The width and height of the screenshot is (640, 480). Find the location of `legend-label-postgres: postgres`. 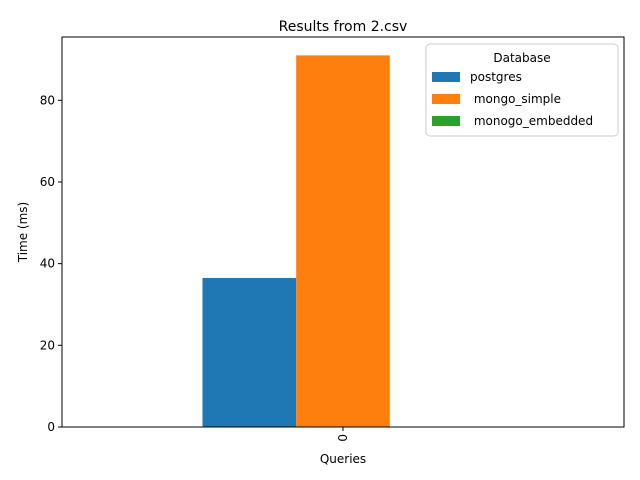

legend-label-postgres: postgres is located at coordinates (496, 77).